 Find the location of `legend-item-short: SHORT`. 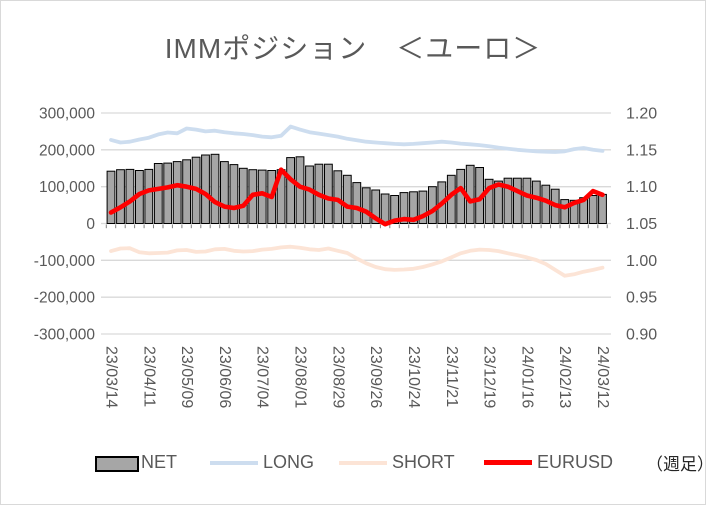

legend-item-short: SHORT is located at coordinates (404, 463).